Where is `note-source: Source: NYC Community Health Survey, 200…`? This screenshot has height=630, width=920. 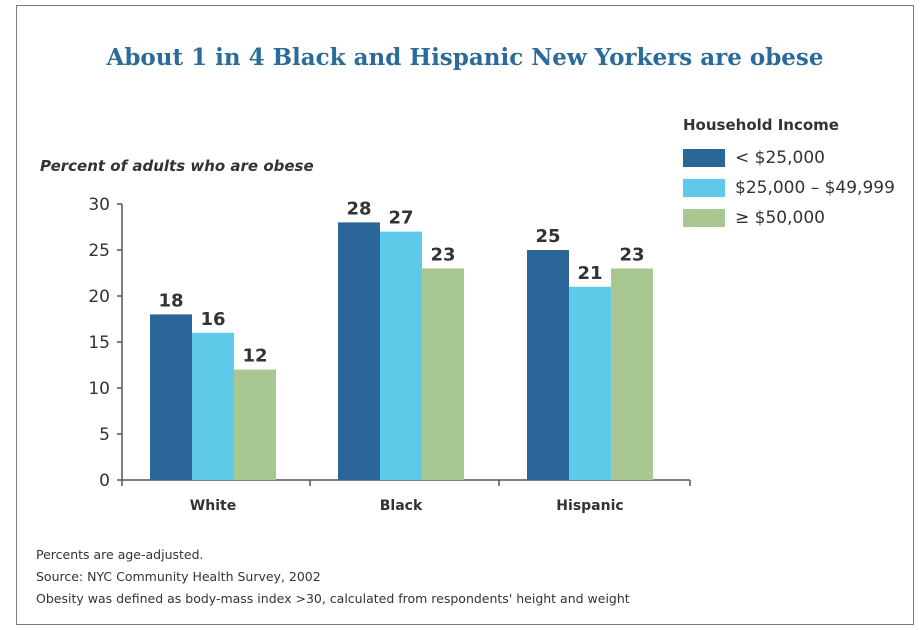 note-source: Source: NYC Community Health Survey, 200… is located at coordinates (178, 576).